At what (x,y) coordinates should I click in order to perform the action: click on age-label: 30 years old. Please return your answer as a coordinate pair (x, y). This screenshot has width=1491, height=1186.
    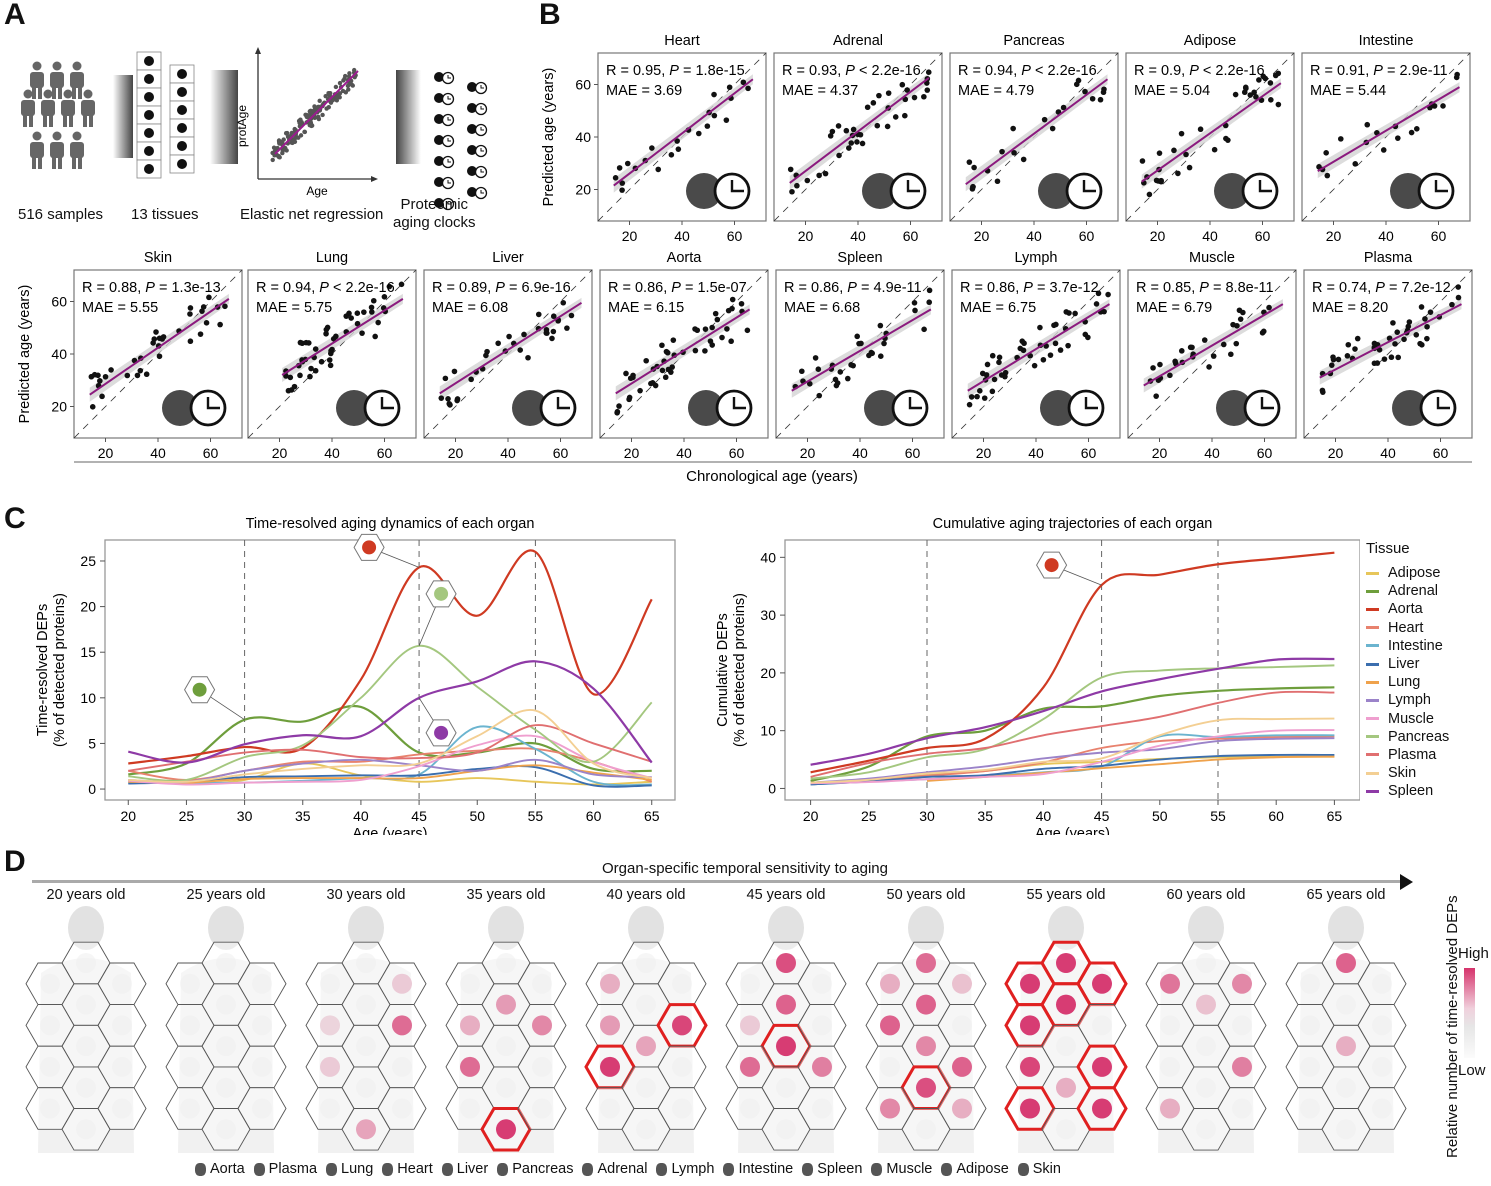
    Looking at the image, I should click on (366, 895).